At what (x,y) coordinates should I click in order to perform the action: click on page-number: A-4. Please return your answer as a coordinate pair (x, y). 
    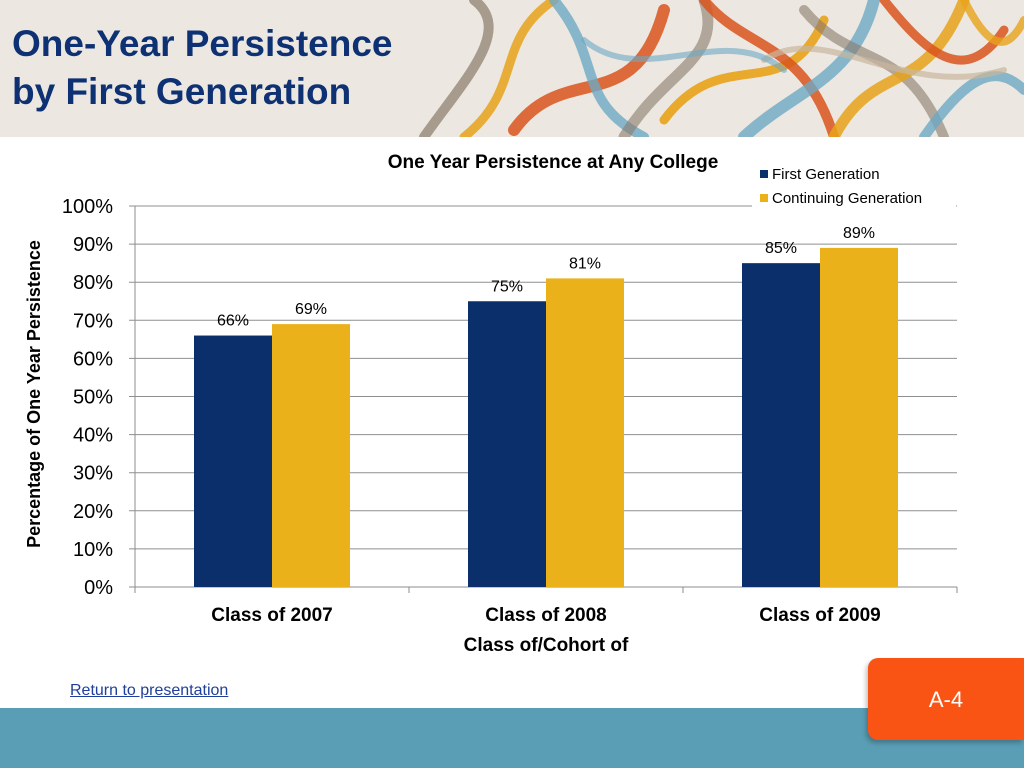
    Looking at the image, I should click on (946, 699).